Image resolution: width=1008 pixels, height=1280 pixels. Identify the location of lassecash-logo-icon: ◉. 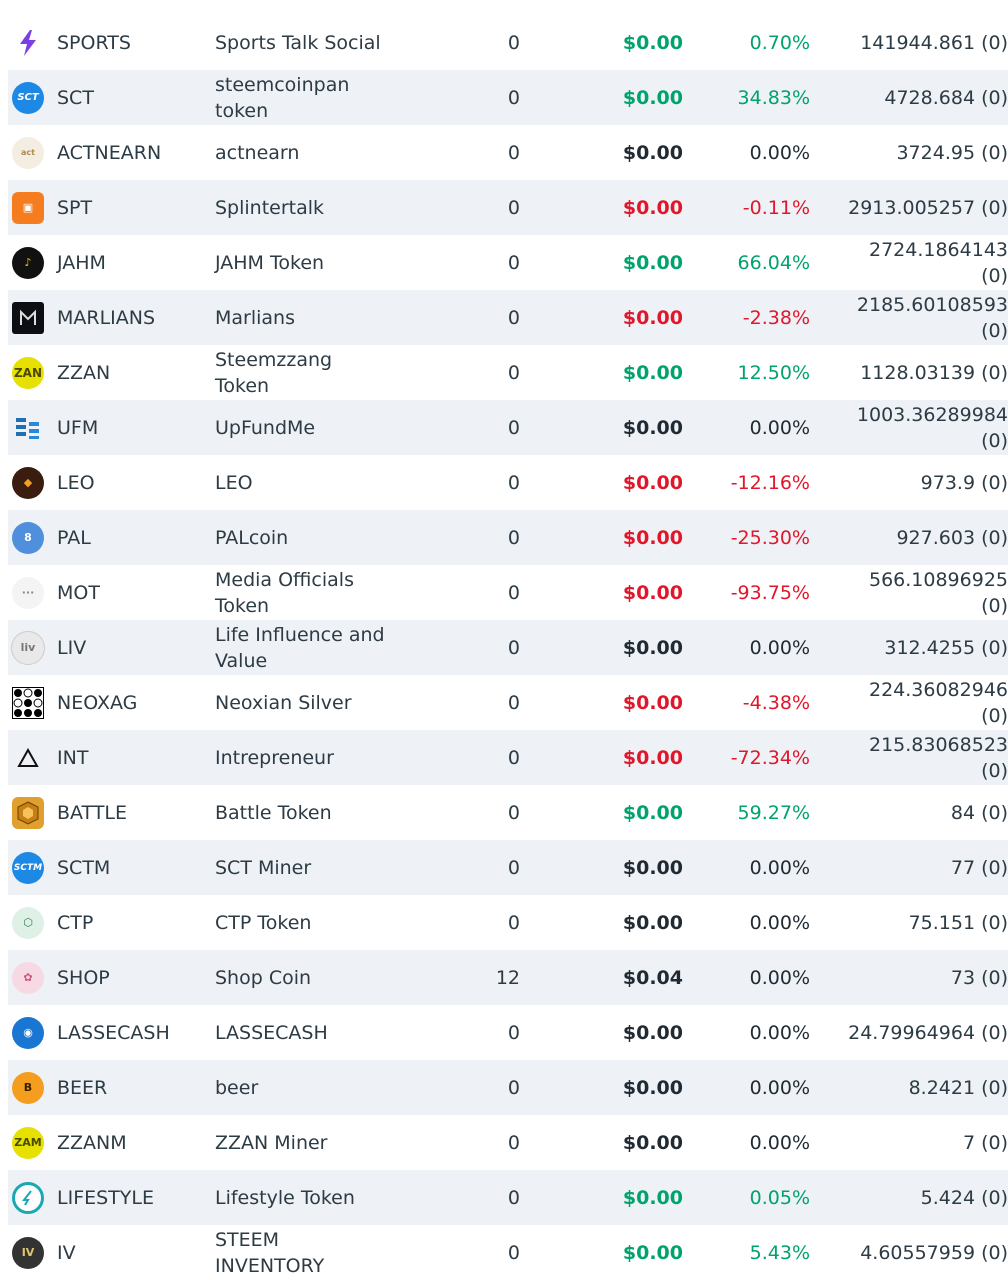
(28, 1032).